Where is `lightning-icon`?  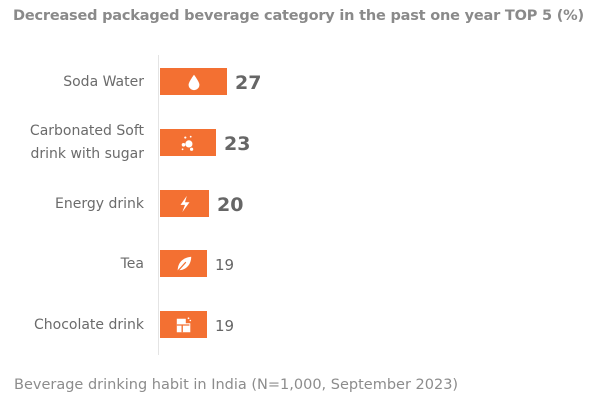
lightning-icon is located at coordinates (184, 203).